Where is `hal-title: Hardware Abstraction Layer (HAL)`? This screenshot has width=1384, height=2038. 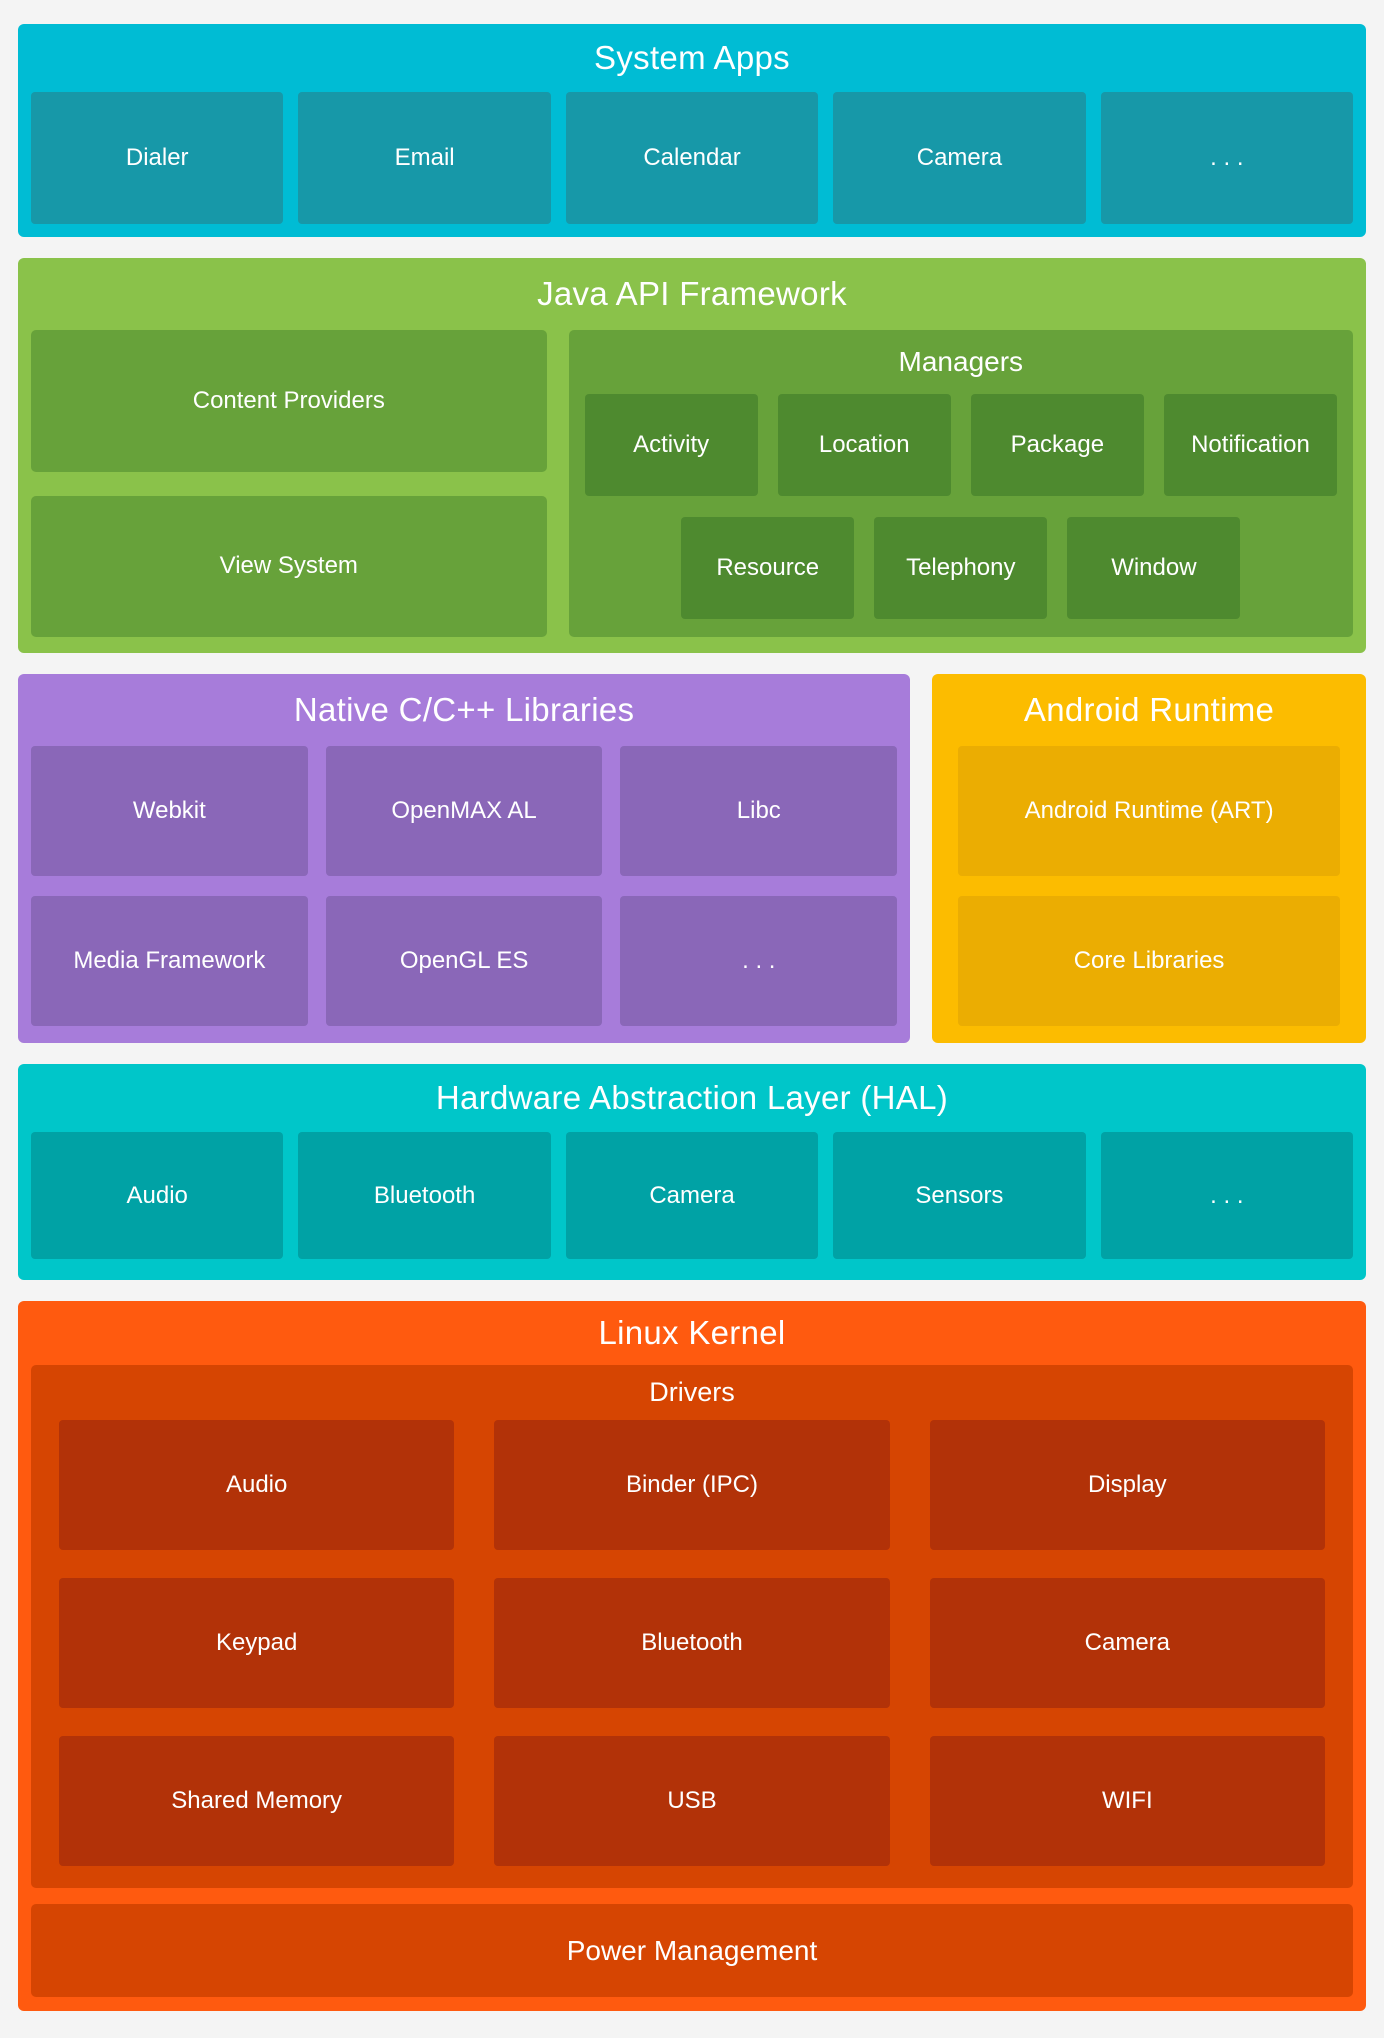
hal-title: Hardware Abstraction Layer (HAL) is located at coordinates (692, 1097).